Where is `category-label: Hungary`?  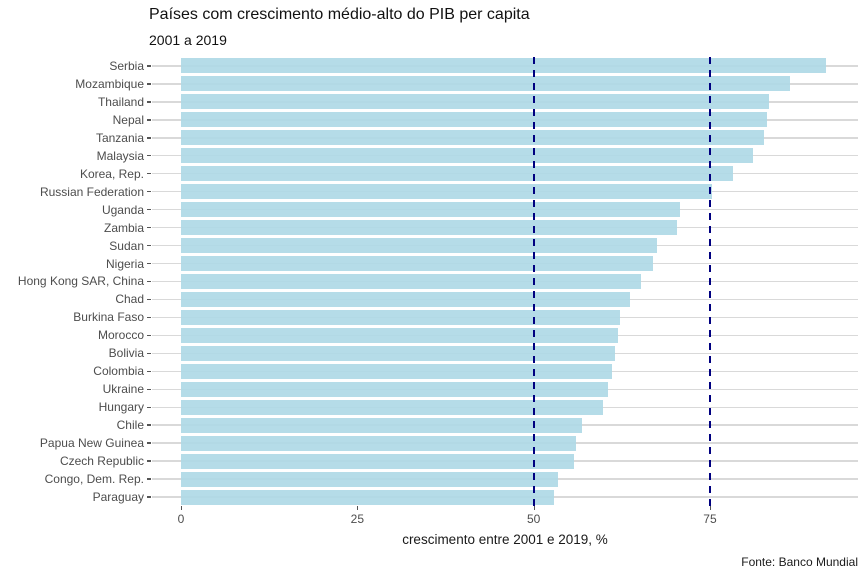 category-label: Hungary is located at coordinates (121, 407).